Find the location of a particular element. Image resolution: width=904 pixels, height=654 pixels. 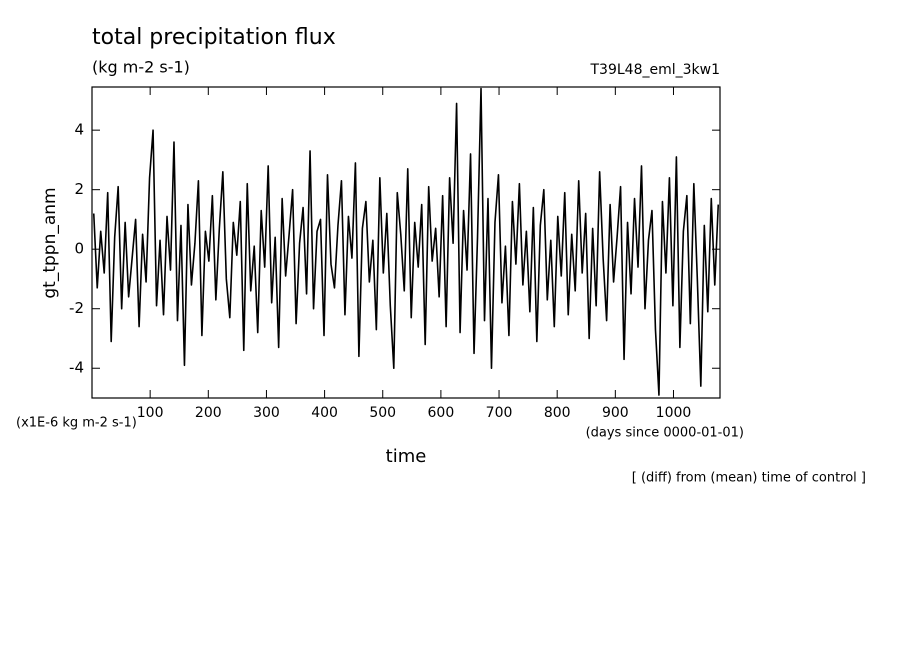

y-tick-label: -4 is located at coordinates (76, 368).